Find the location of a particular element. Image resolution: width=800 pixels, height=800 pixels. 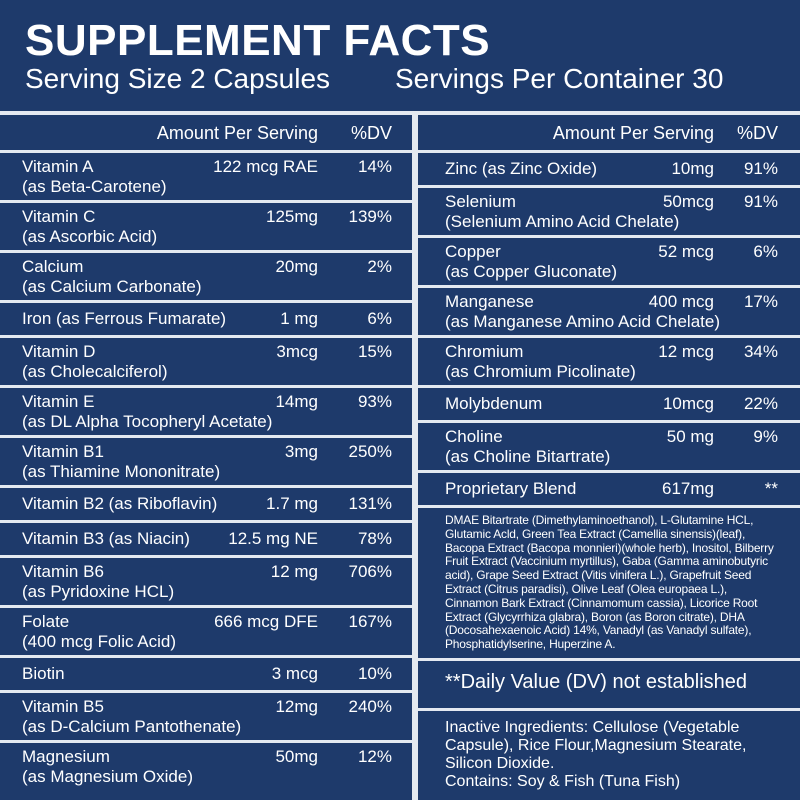

nutrient-source: (as Beta-Carotene) is located at coordinates (94, 186).